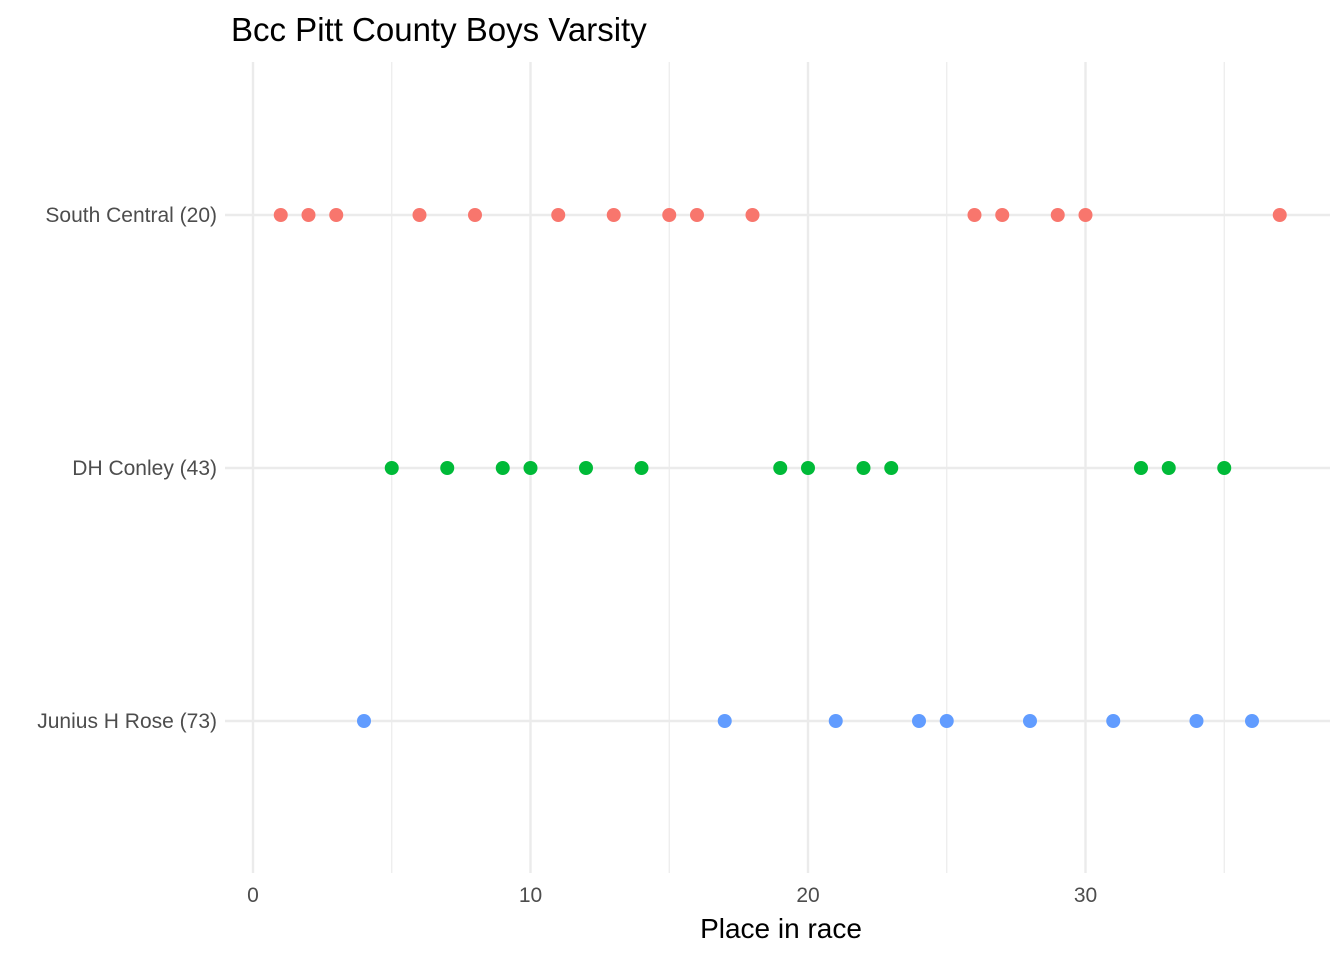 This screenshot has height=960, width=1344. What do you see at coordinates (127, 721) in the screenshot?
I see `y-tick-label: Junius H Rose (73)` at bounding box center [127, 721].